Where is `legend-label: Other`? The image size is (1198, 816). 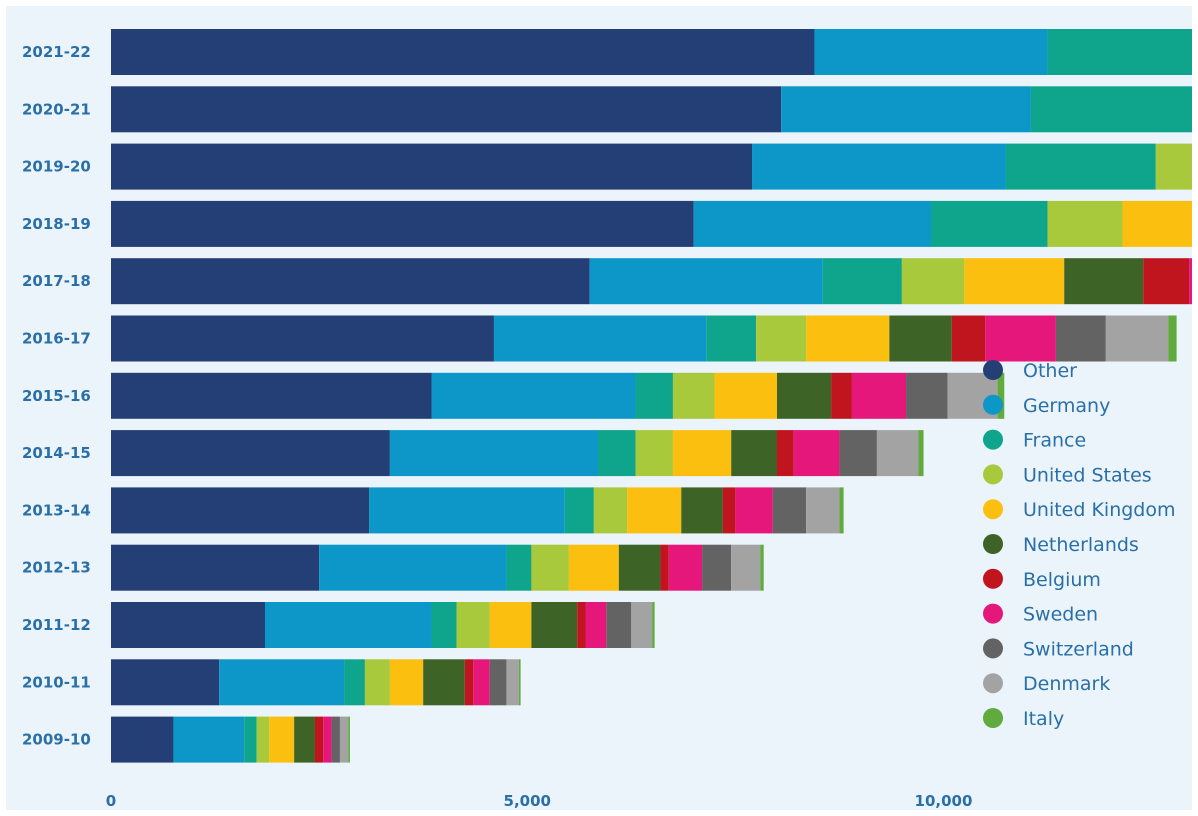 legend-label: Other is located at coordinates (1050, 371).